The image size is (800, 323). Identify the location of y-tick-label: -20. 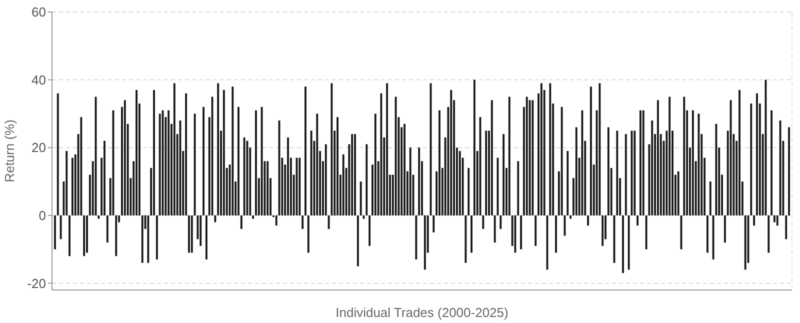
(36, 283).